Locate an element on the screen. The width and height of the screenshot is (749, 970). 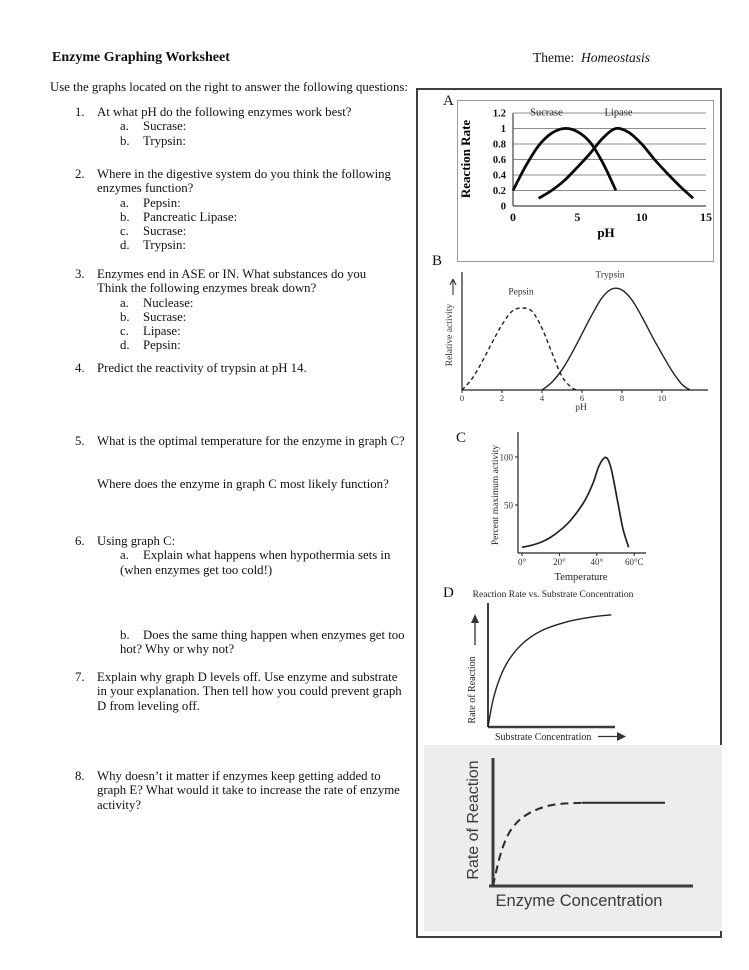
x-tick-label: 5 is located at coordinates (577, 217).